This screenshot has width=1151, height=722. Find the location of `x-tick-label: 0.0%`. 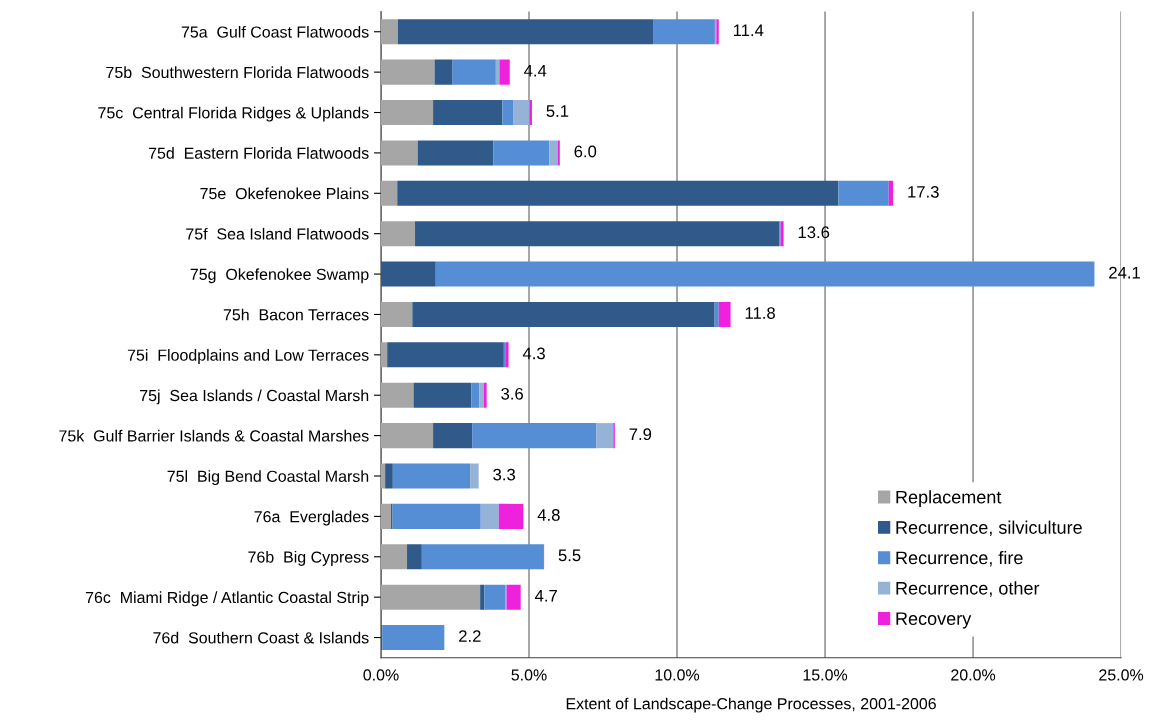

x-tick-label: 0.0% is located at coordinates (381, 675).